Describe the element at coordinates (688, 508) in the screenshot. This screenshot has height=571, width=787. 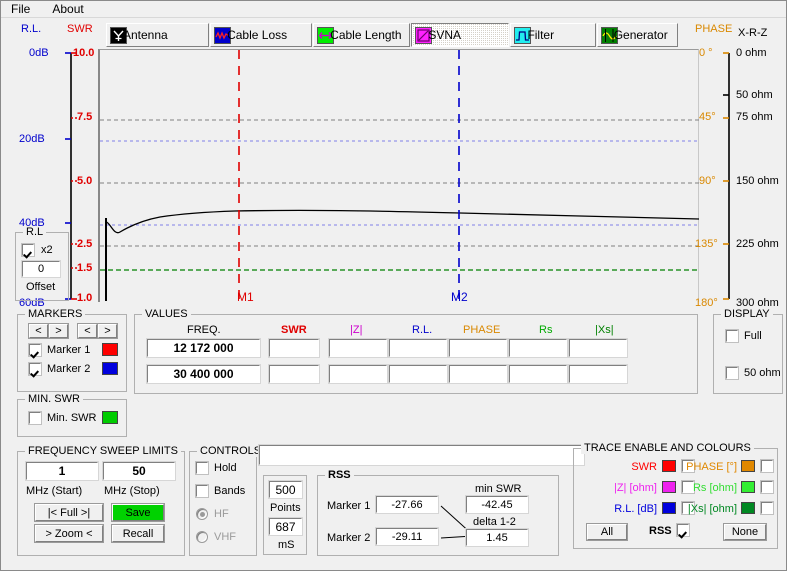
I see `trace-checkbox-rl` at that location.